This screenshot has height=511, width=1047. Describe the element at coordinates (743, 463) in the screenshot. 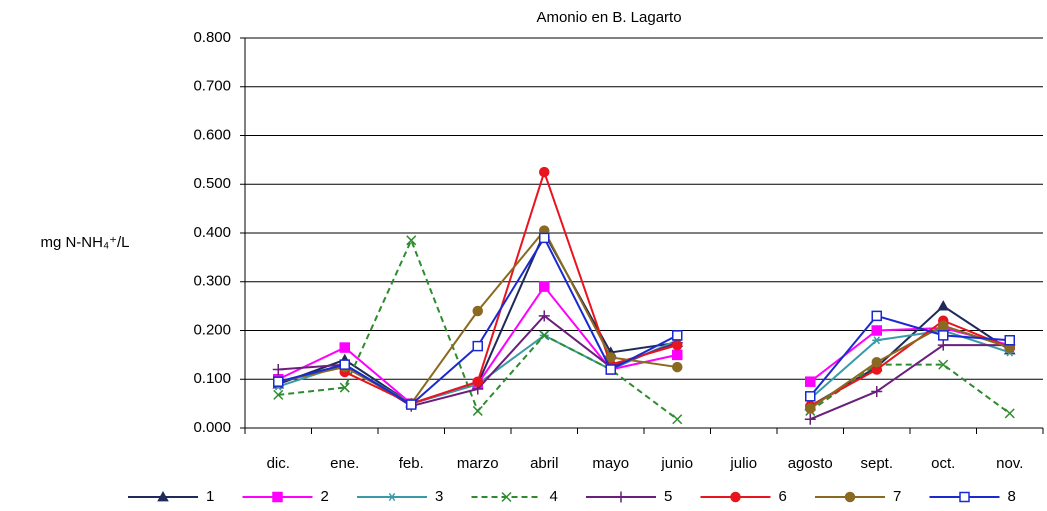

I see `x-tick-label: julio` at that location.